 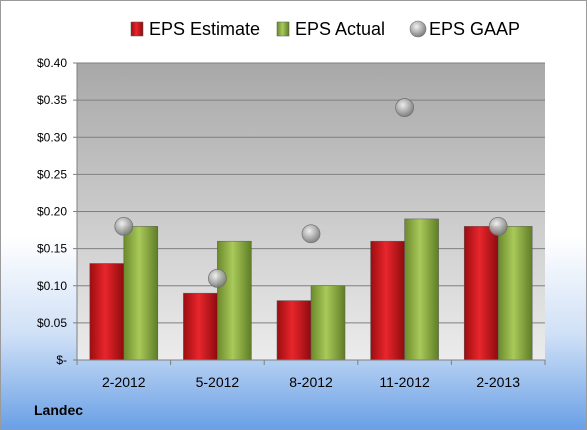 I want to click on y-tick-label: $0.35, so click(x=52, y=100).